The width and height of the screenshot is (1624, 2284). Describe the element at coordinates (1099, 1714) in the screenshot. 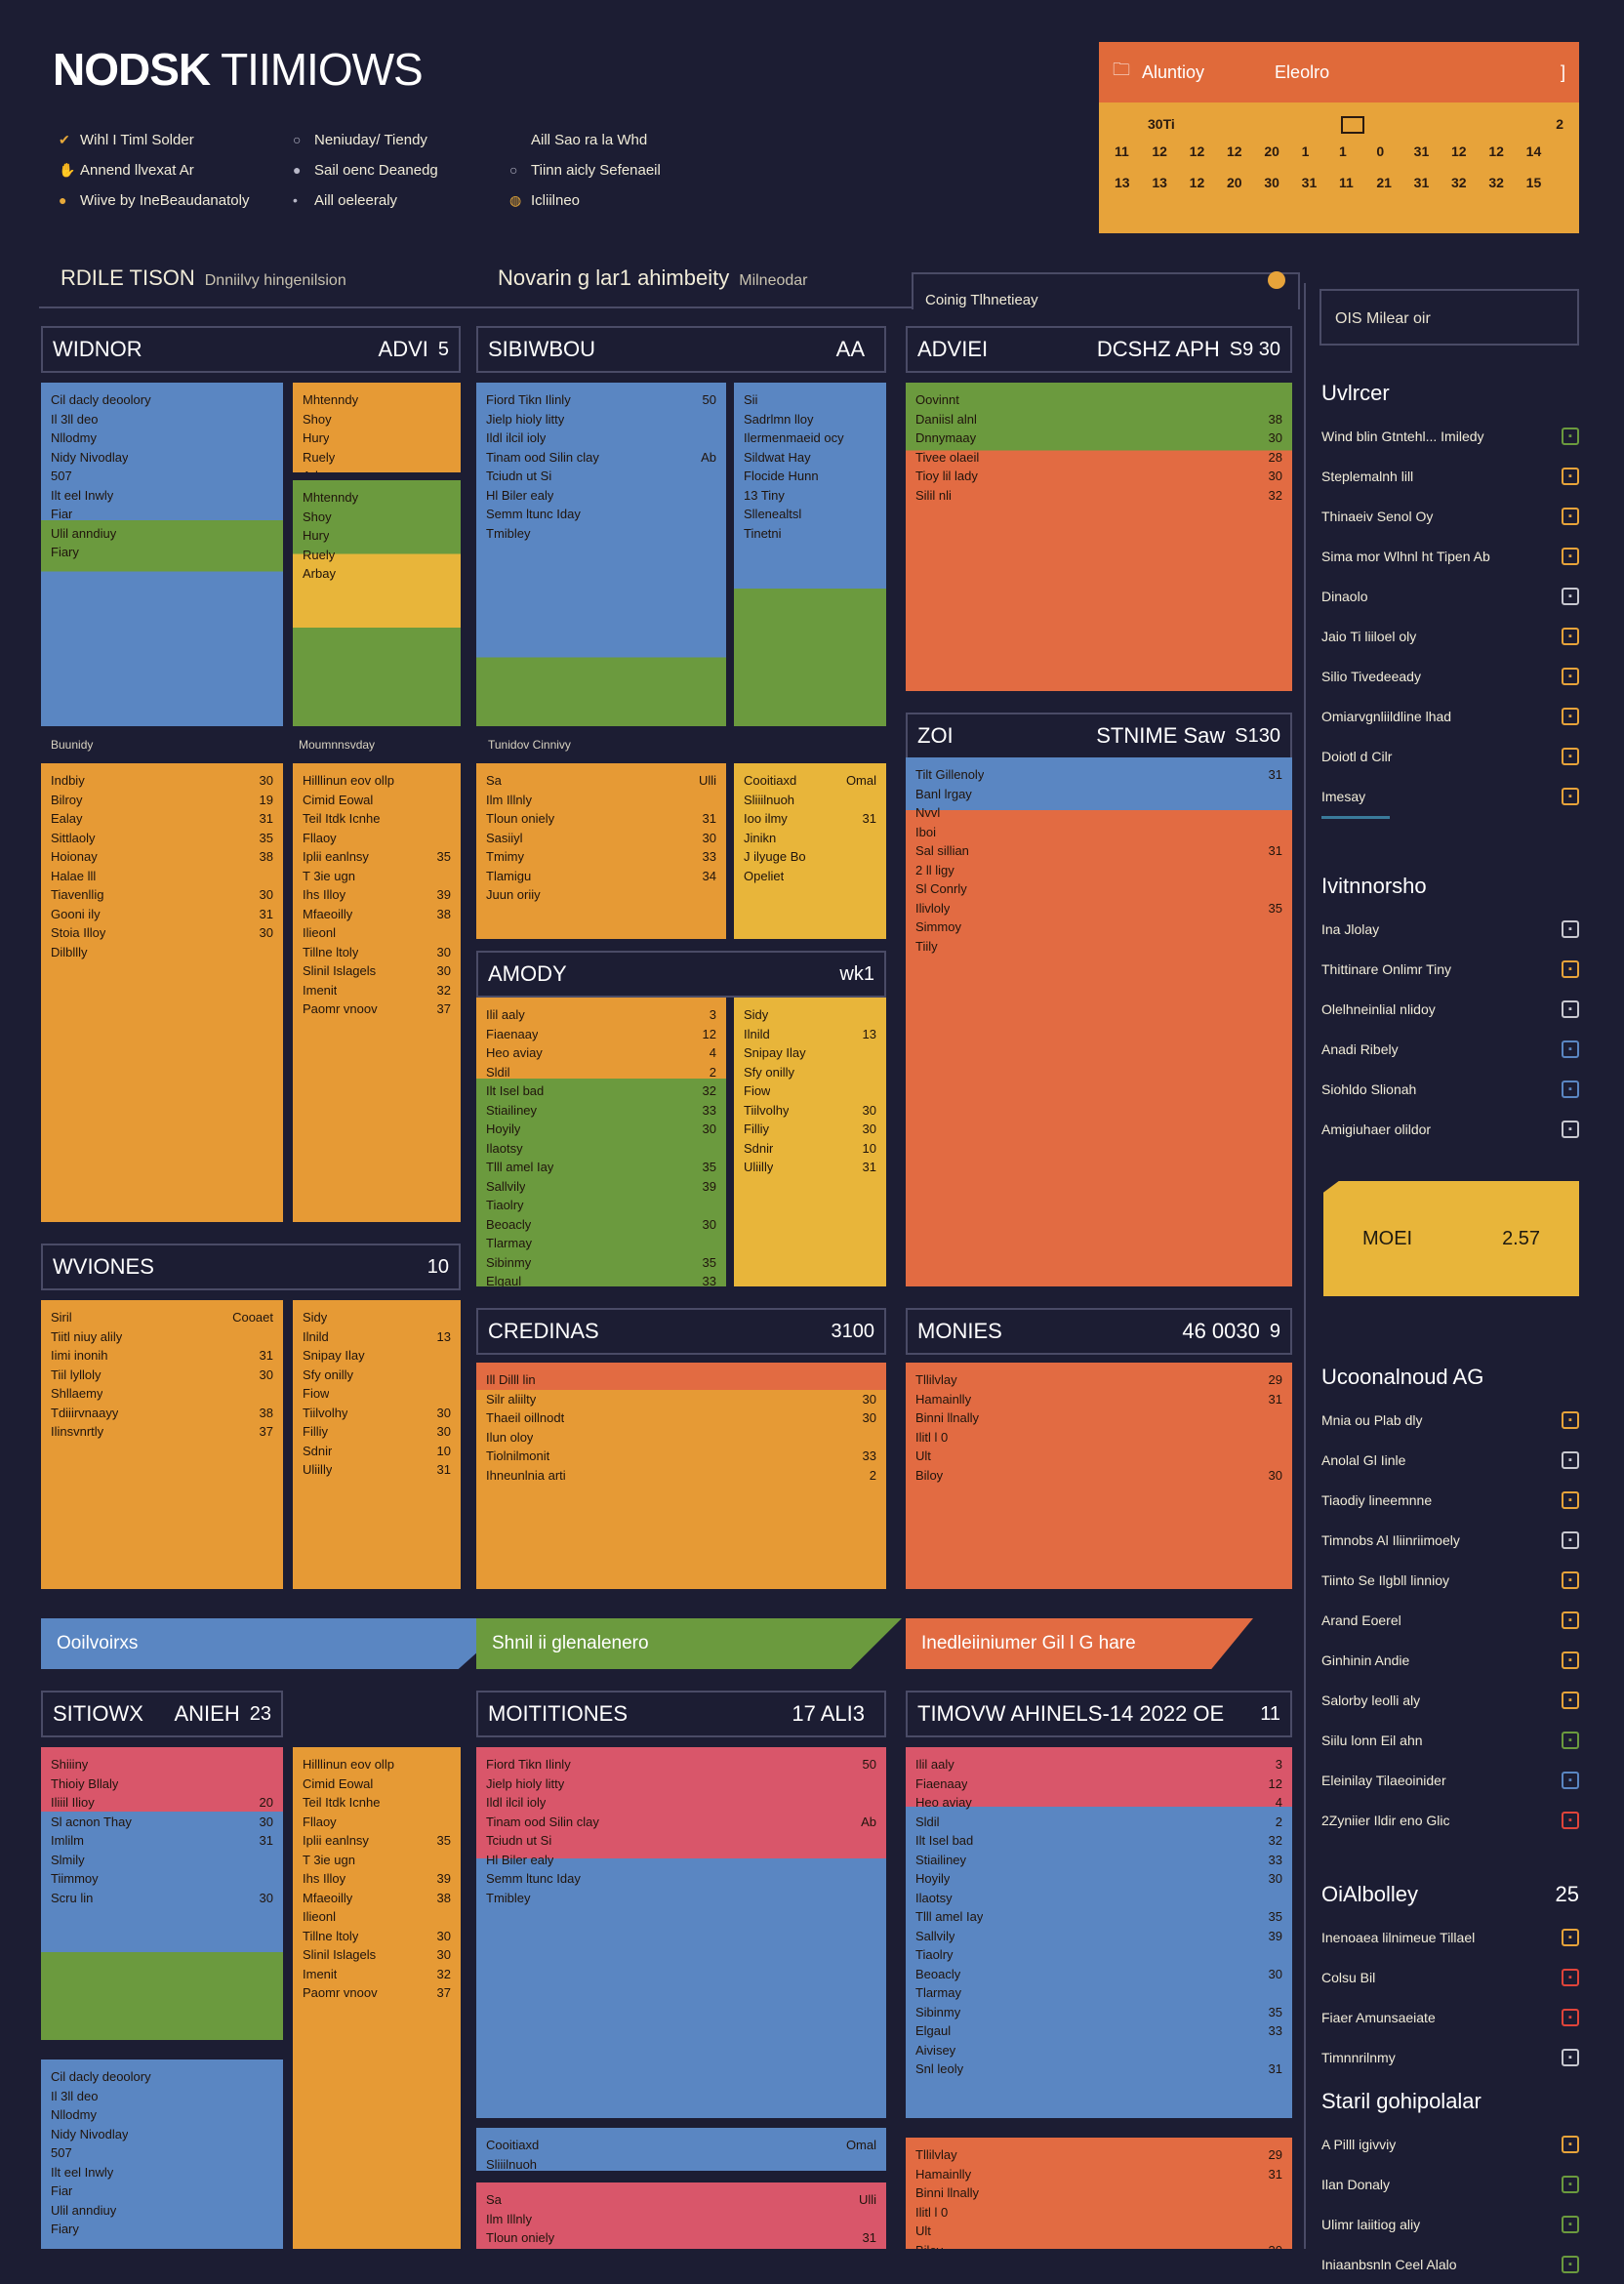

I see `panel-header: TIMOVW AHINELS-14 2022 OE 11` at that location.